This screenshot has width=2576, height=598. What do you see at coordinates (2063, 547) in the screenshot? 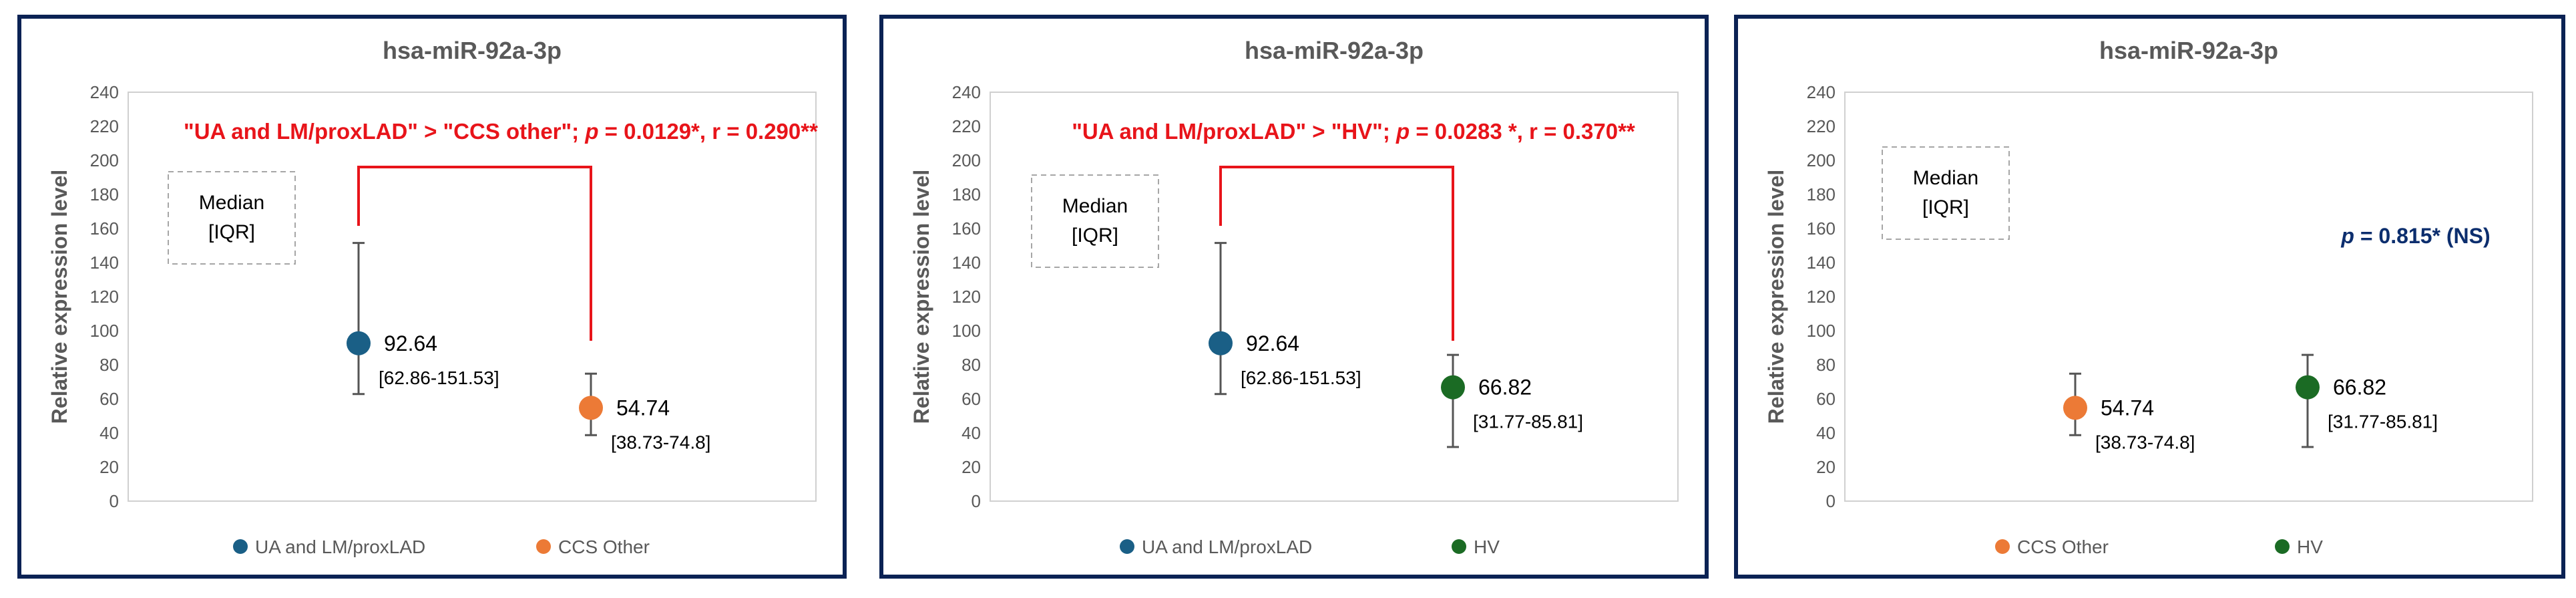
I see `legend-item-1: CCS Other` at bounding box center [2063, 547].